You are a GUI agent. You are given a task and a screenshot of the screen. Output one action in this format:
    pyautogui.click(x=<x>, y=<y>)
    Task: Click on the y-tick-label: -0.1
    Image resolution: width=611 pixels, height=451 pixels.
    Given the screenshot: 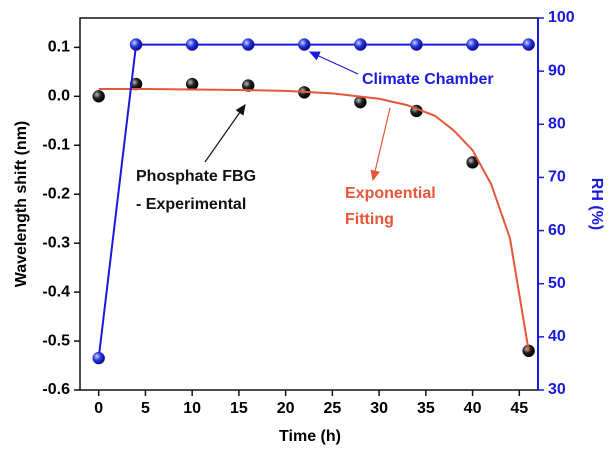 What is the action you would take?
    pyautogui.click(x=56, y=144)
    